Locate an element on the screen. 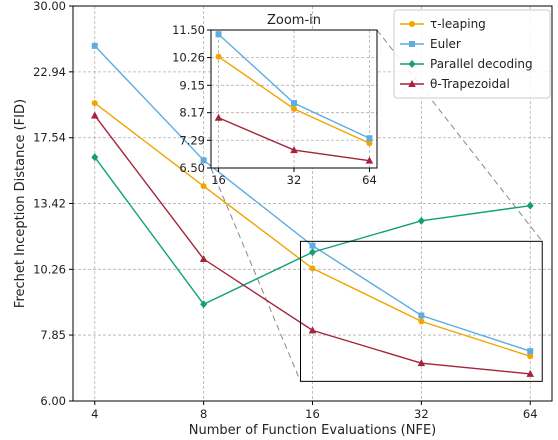  inset-ticks: 16 32 64 6.50 7.29 8.17 9.15 10.26 11.50 is located at coordinates (274, 105).